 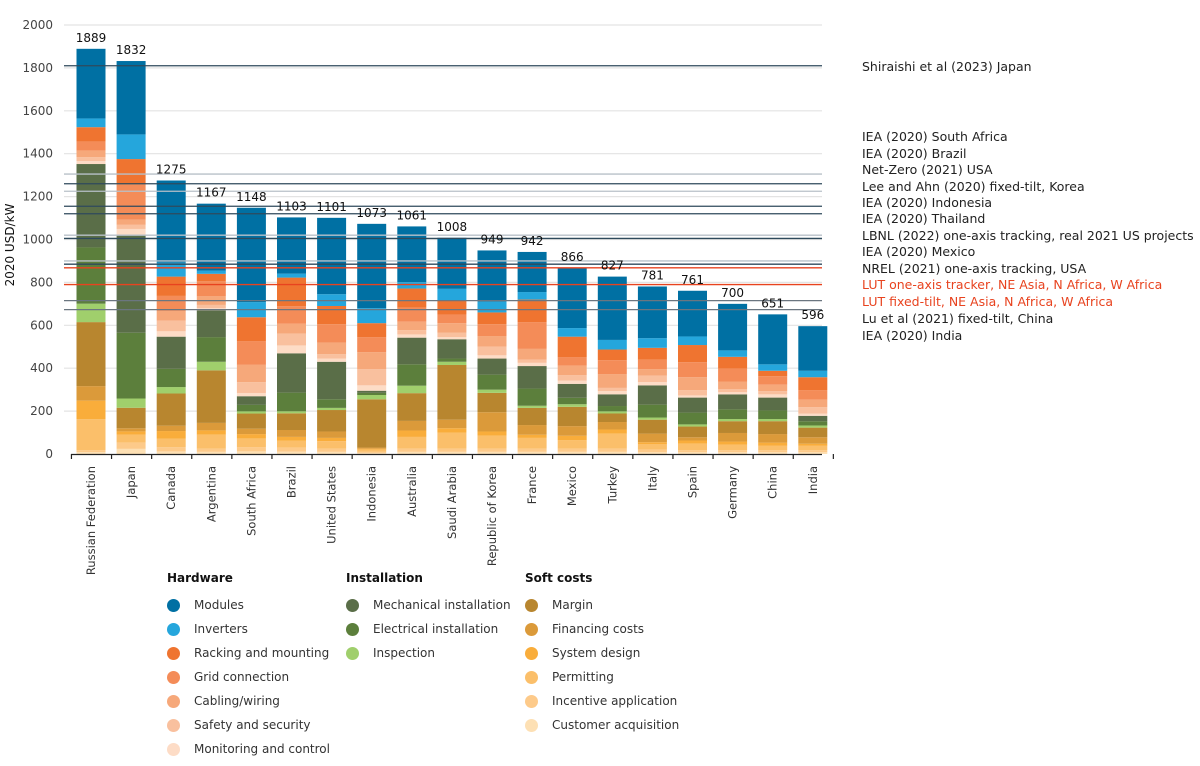 What do you see at coordinates (131, 482) in the screenshot?
I see `x-tick-label: Japan` at bounding box center [131, 482].